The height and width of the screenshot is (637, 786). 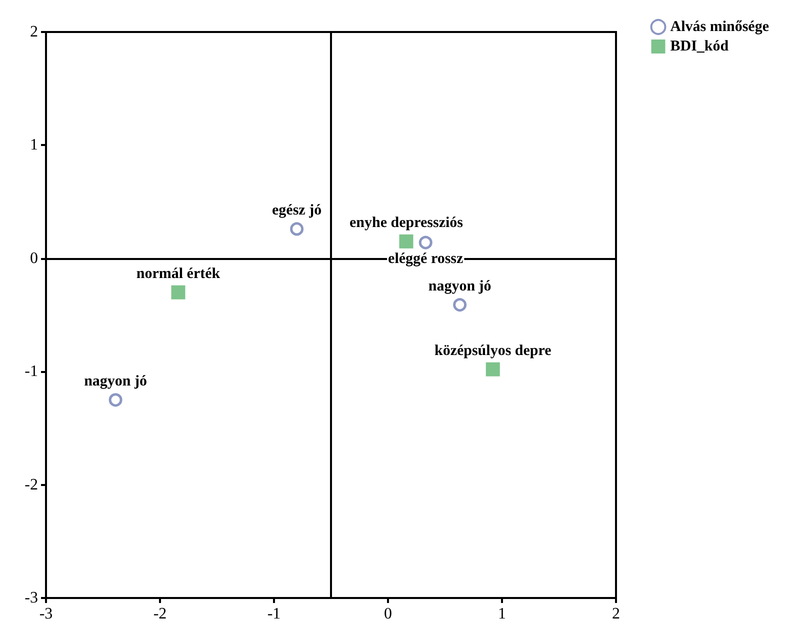 What do you see at coordinates (34, 145) in the screenshot?
I see `y-tick-label: 1` at bounding box center [34, 145].